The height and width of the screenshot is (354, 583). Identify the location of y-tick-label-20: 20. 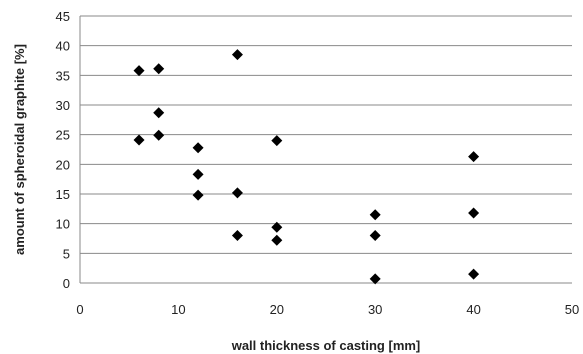
(63, 164).